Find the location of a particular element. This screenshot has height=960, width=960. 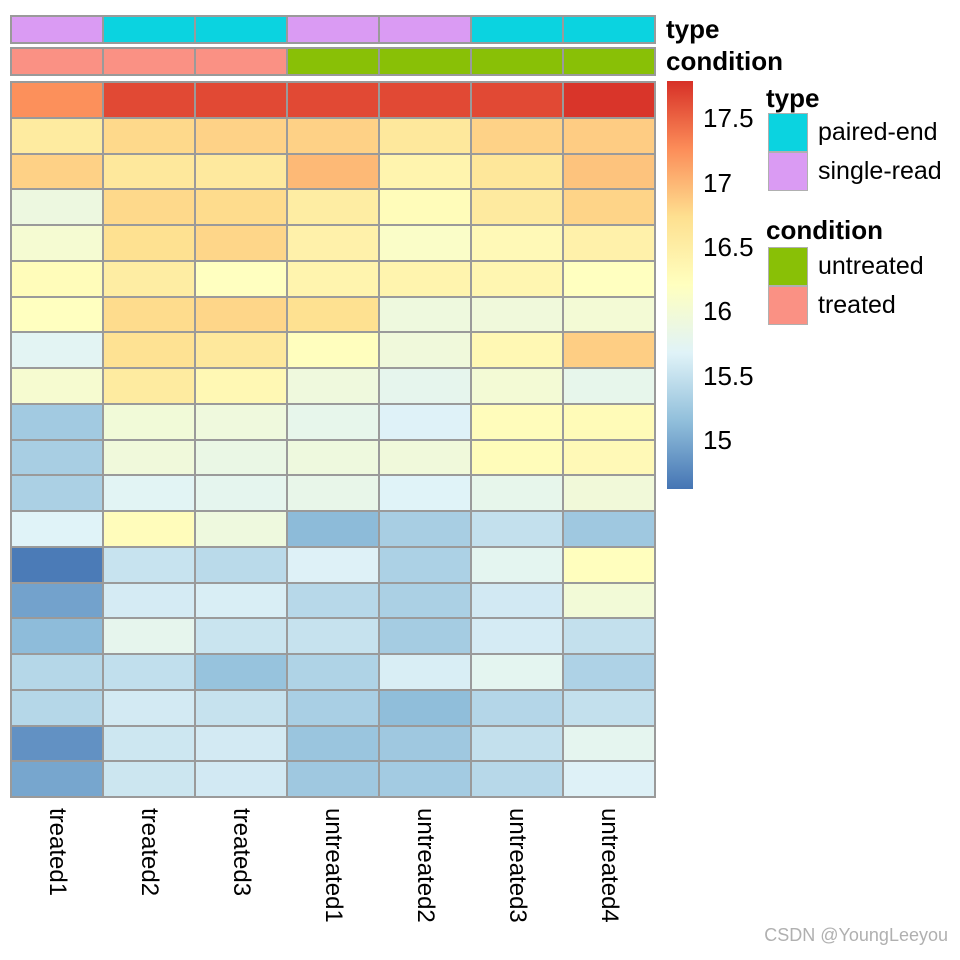

legend-swatch-paired-end is located at coordinates (788, 132).